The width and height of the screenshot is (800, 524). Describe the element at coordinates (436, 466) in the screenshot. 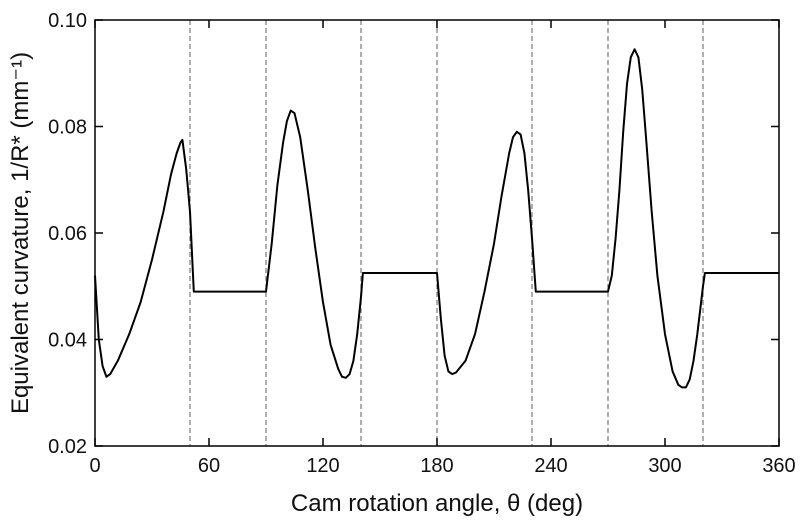

I see `x-tick-label: 180` at that location.